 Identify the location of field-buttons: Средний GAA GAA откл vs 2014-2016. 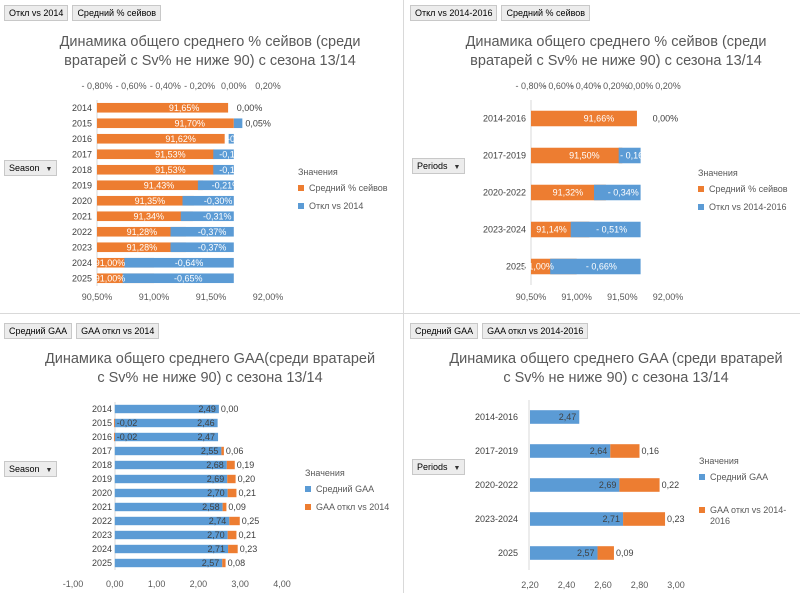
(499, 331).